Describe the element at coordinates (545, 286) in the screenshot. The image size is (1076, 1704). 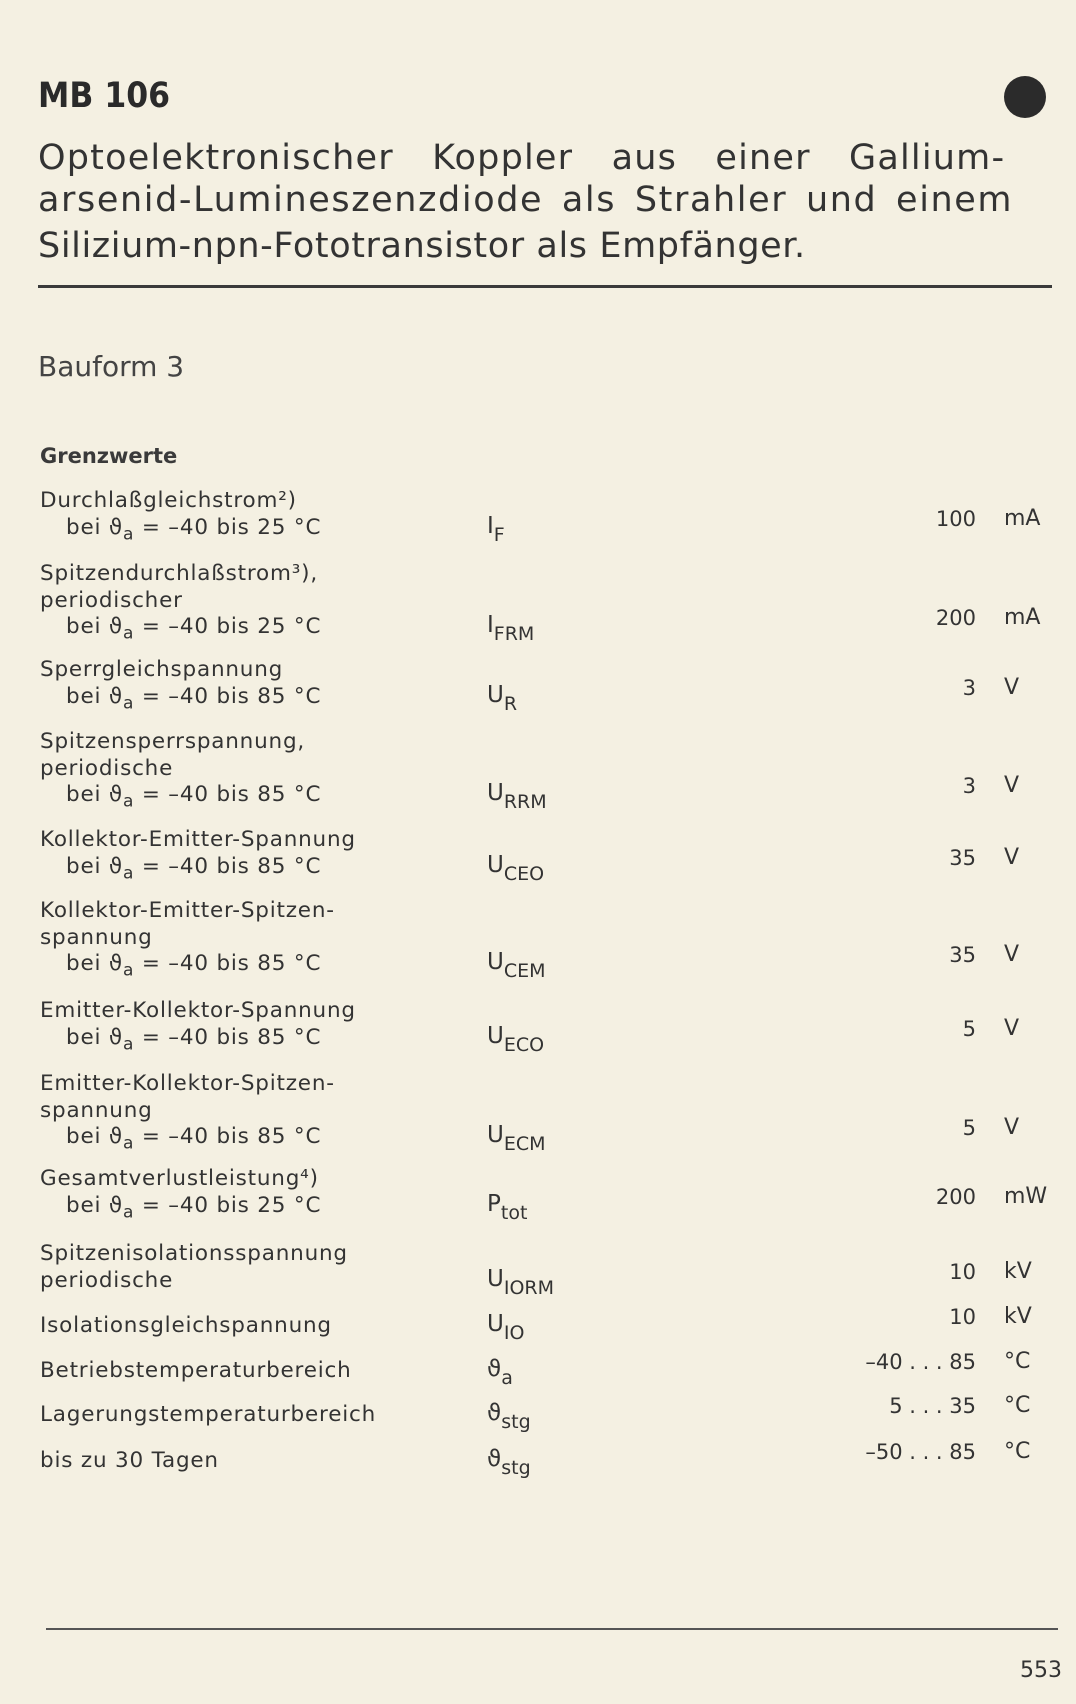
I see `header-divider` at that location.